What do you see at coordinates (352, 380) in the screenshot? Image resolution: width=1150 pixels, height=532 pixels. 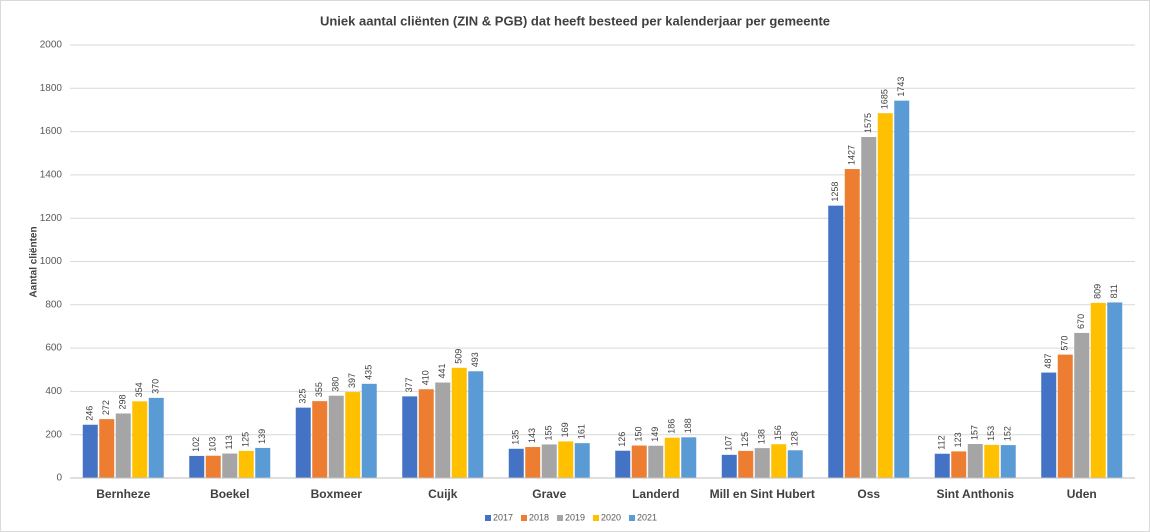 I see `value-label: 397` at bounding box center [352, 380].